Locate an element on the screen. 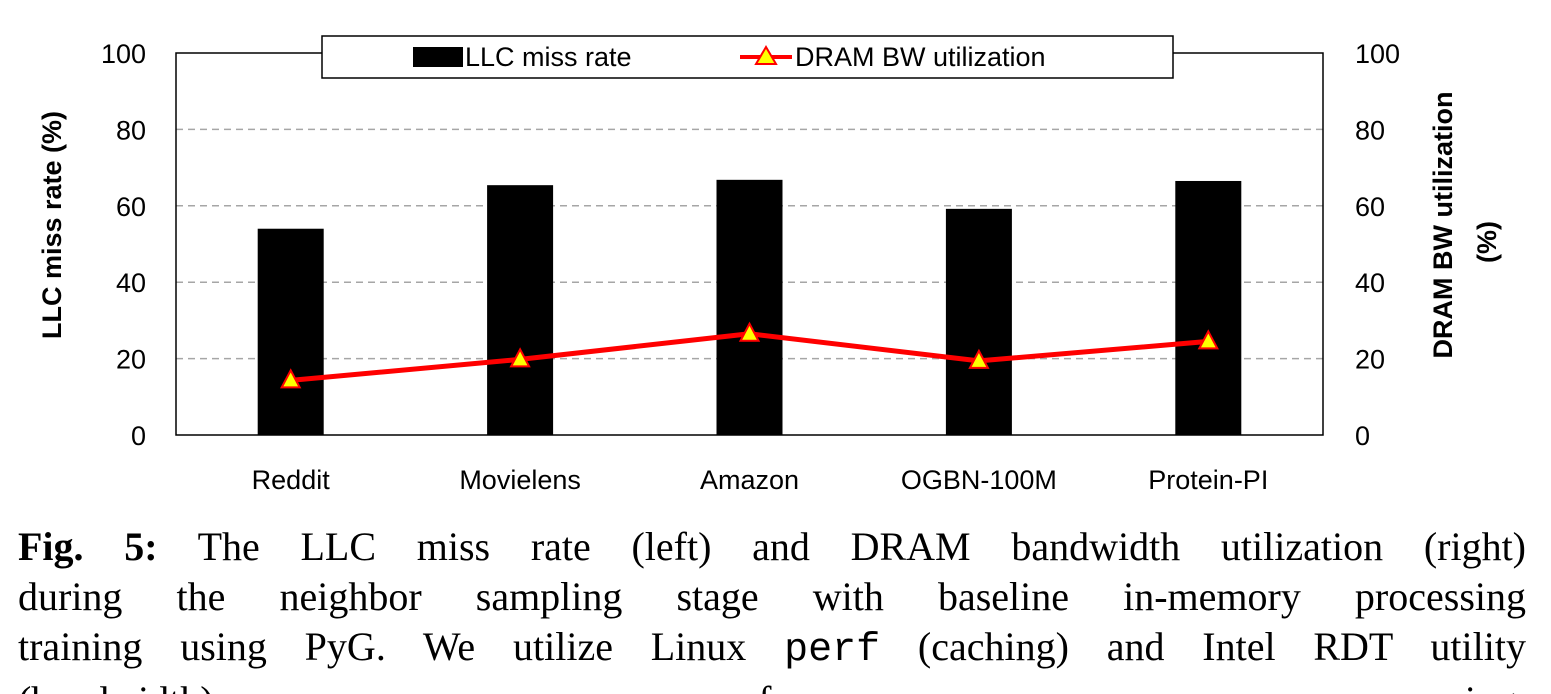  left-axis-title: LLC miss rate (%) is located at coordinates (52, 225).